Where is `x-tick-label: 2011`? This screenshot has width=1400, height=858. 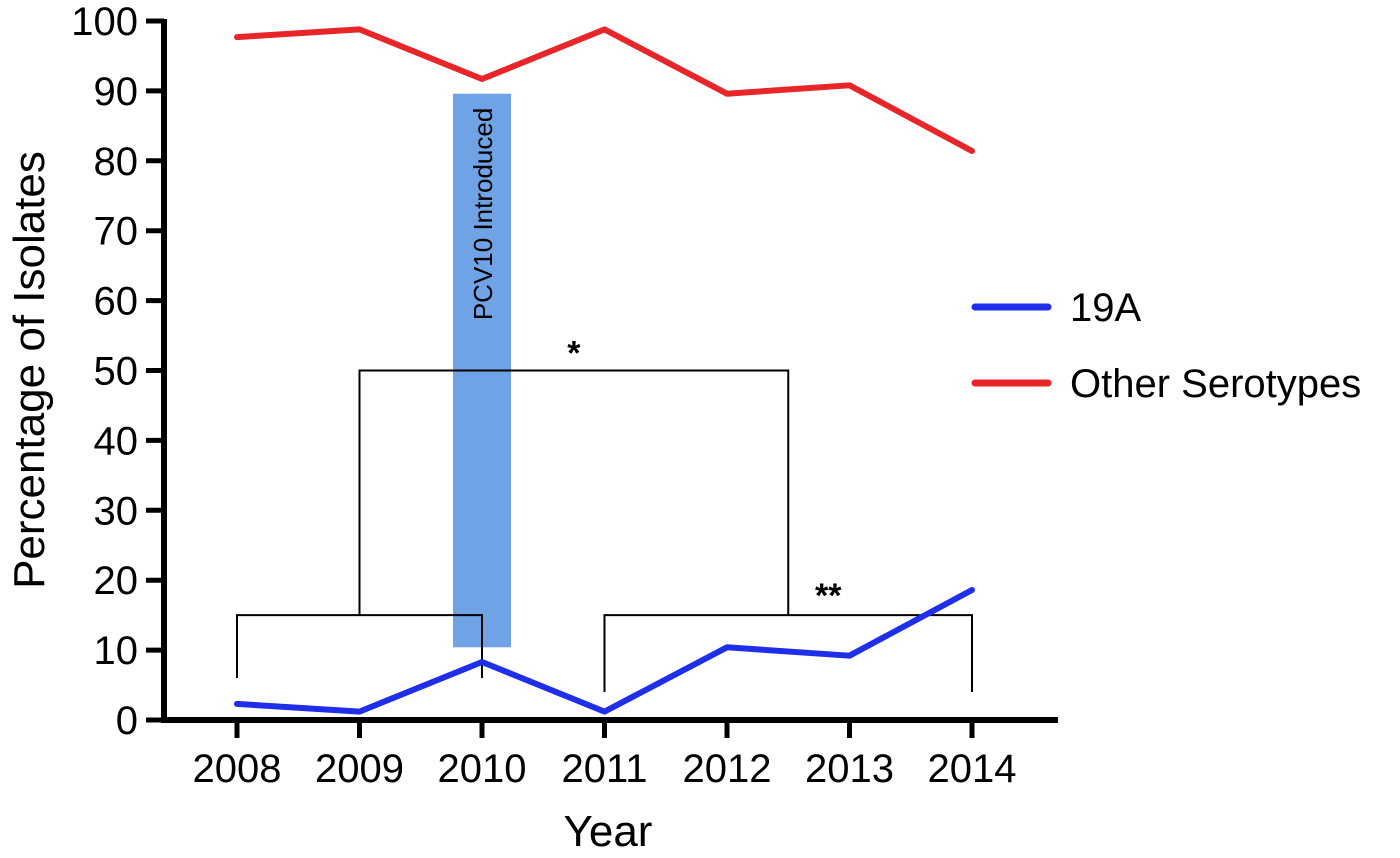 x-tick-label: 2011 is located at coordinates (604, 769).